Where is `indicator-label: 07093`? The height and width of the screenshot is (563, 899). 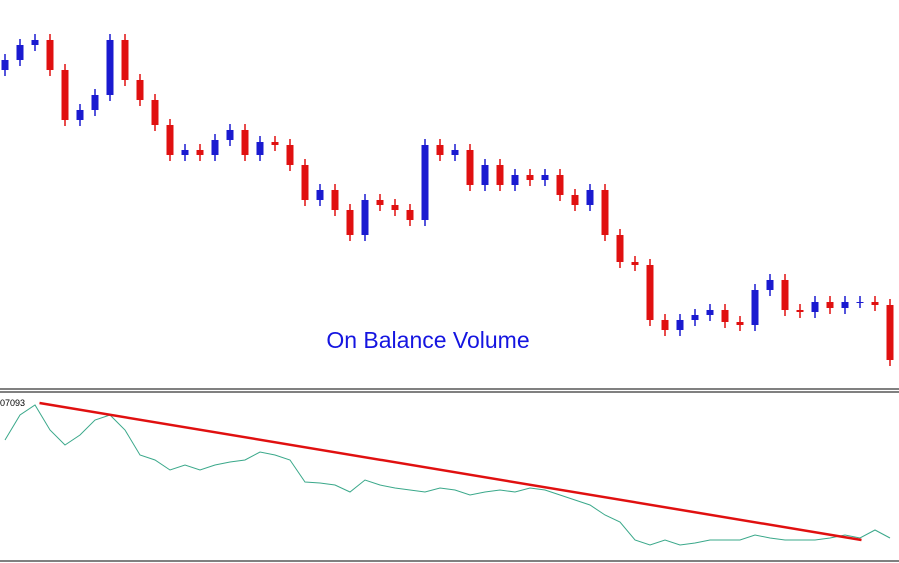 indicator-label: 07093 is located at coordinates (12, 403).